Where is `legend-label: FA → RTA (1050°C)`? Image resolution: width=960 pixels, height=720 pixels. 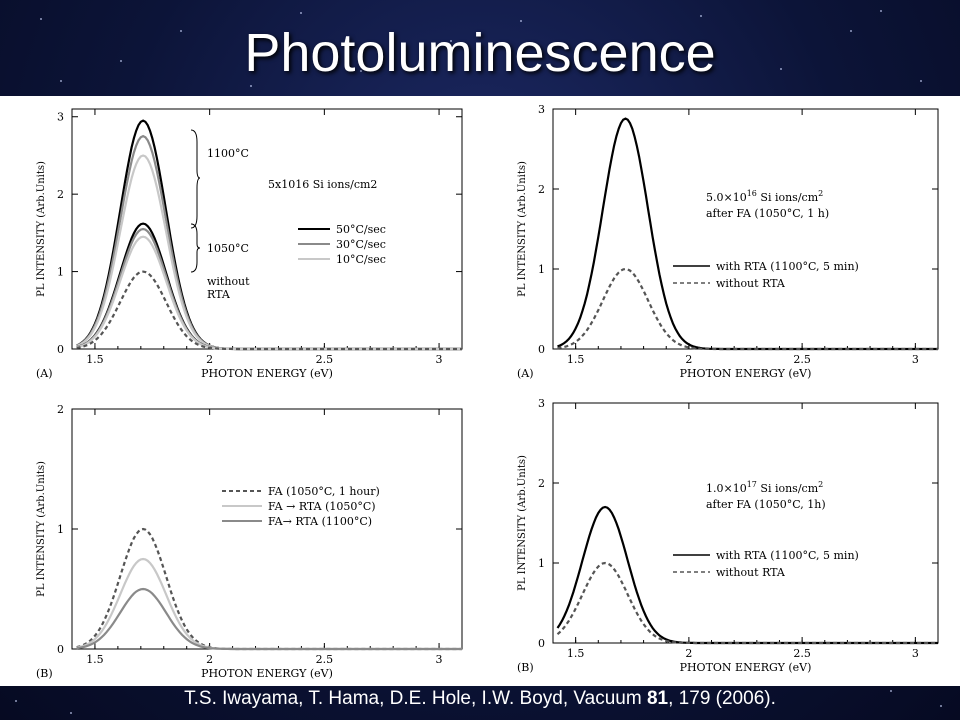
legend-label: FA → RTA (1050°C) is located at coordinates (322, 506).